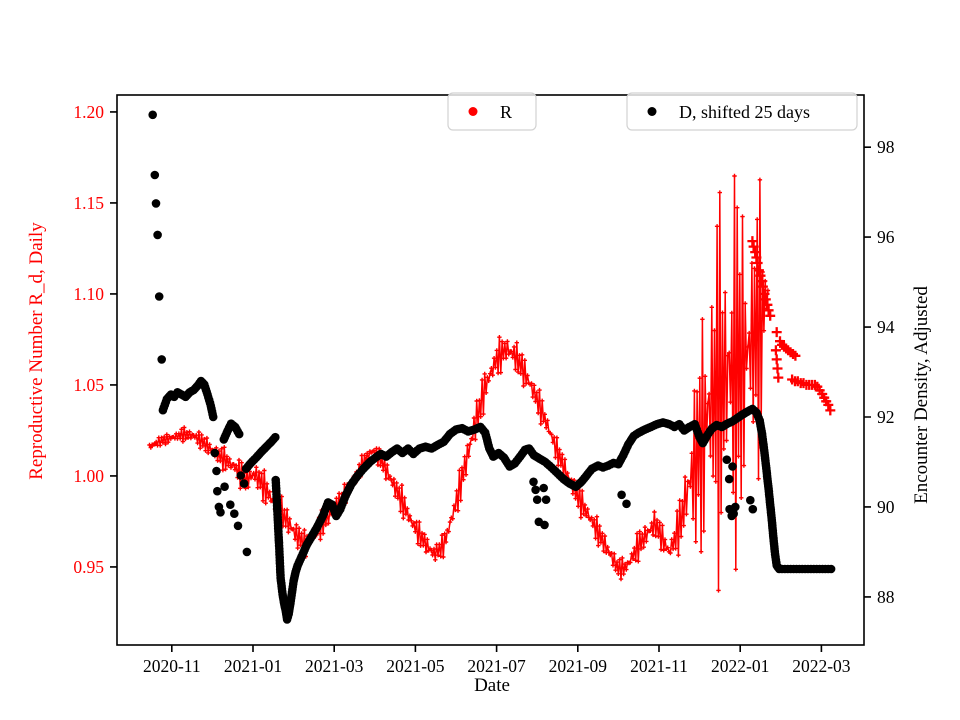 This screenshot has width=960, height=720. Describe the element at coordinates (36, 351) in the screenshot. I see `left-axis-title: Reproductive Number R_d, Daily` at that location.